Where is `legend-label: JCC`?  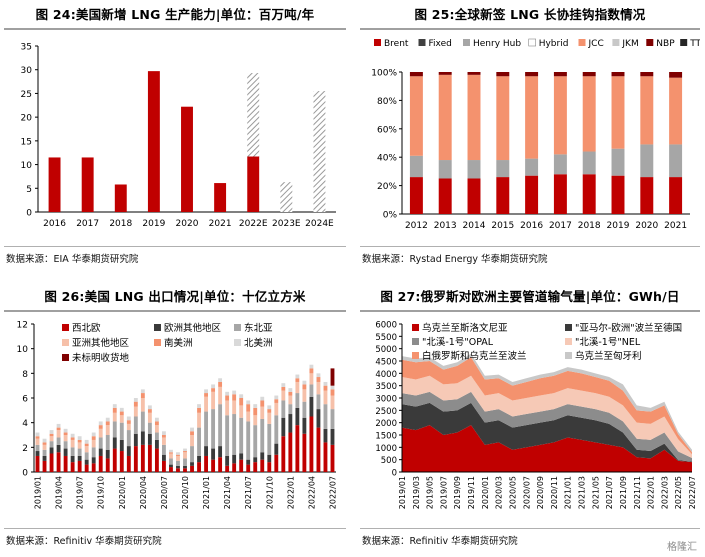 legend-label: JCC is located at coordinates (596, 44).